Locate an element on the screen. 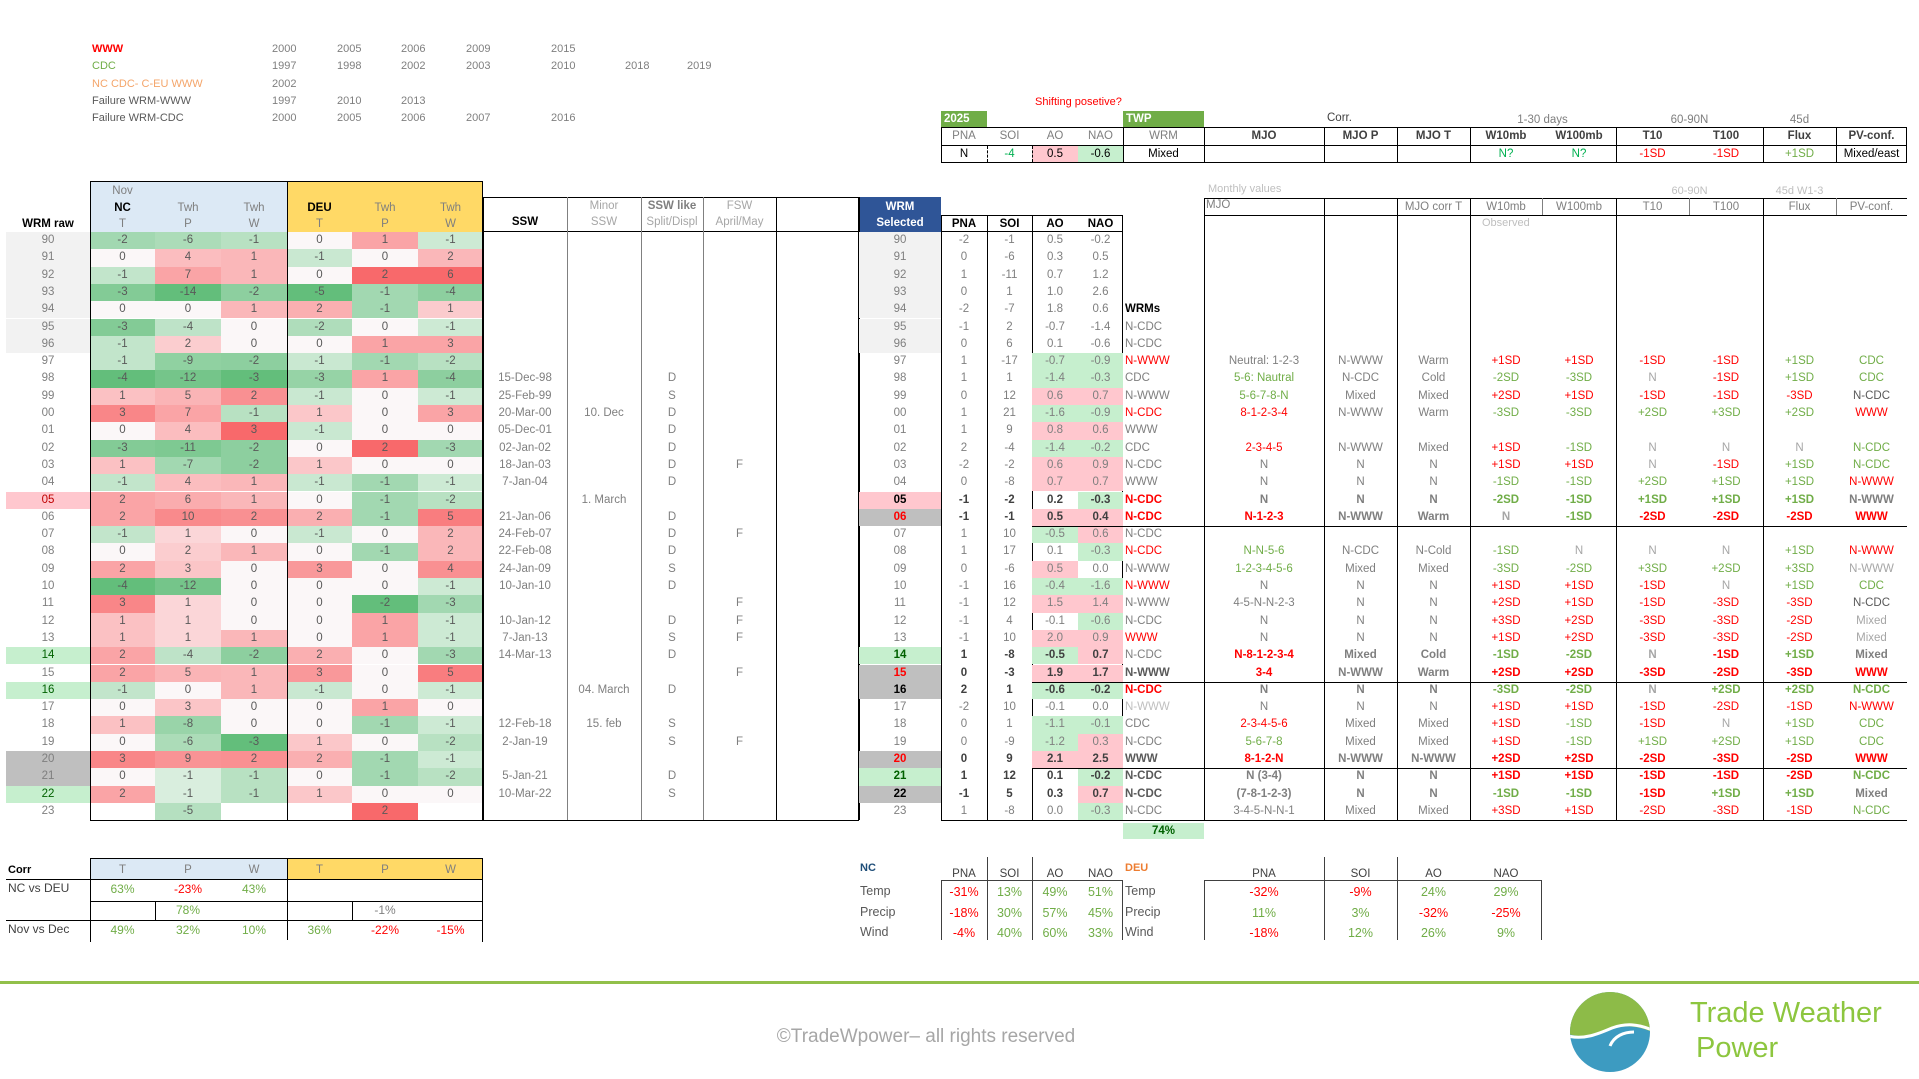  t100-value: +1SD is located at coordinates (1726, 793).